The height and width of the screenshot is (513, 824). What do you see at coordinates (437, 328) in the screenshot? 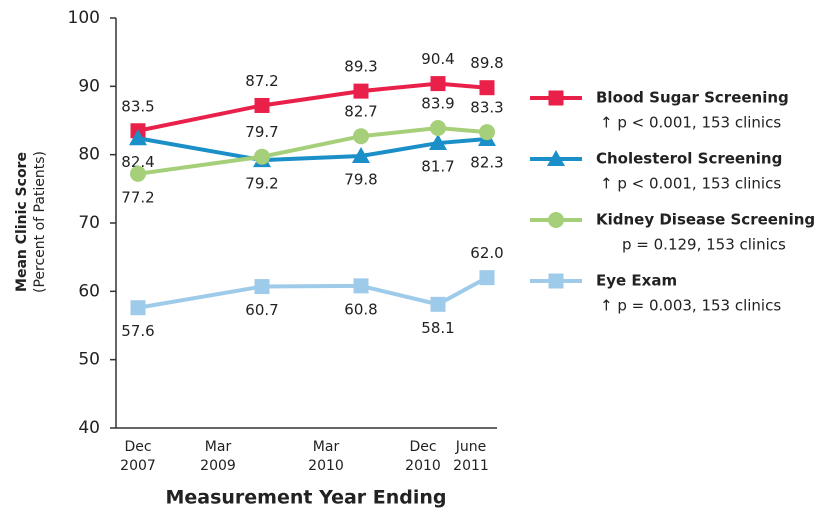
I see `data-label: 58.1` at bounding box center [437, 328].